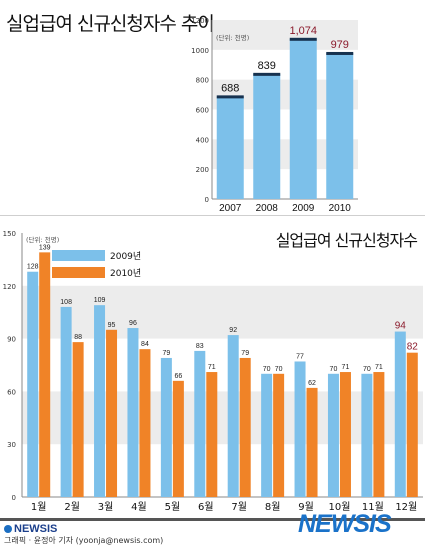  I want to click on data-label-2010: 139, so click(45, 247).